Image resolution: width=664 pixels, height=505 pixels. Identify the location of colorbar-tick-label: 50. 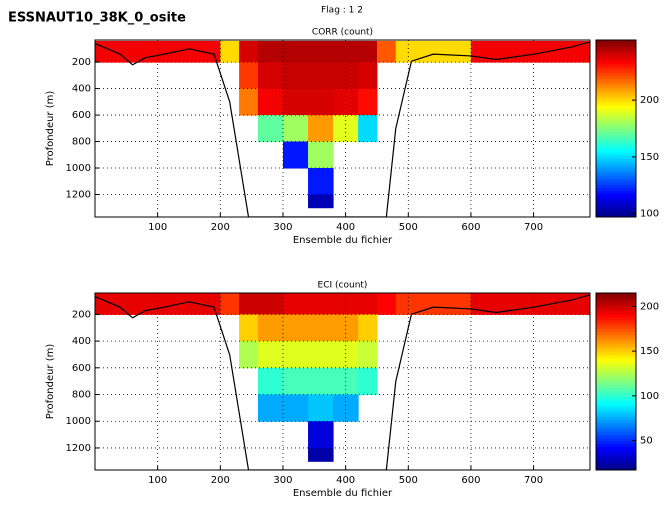
(646, 441).